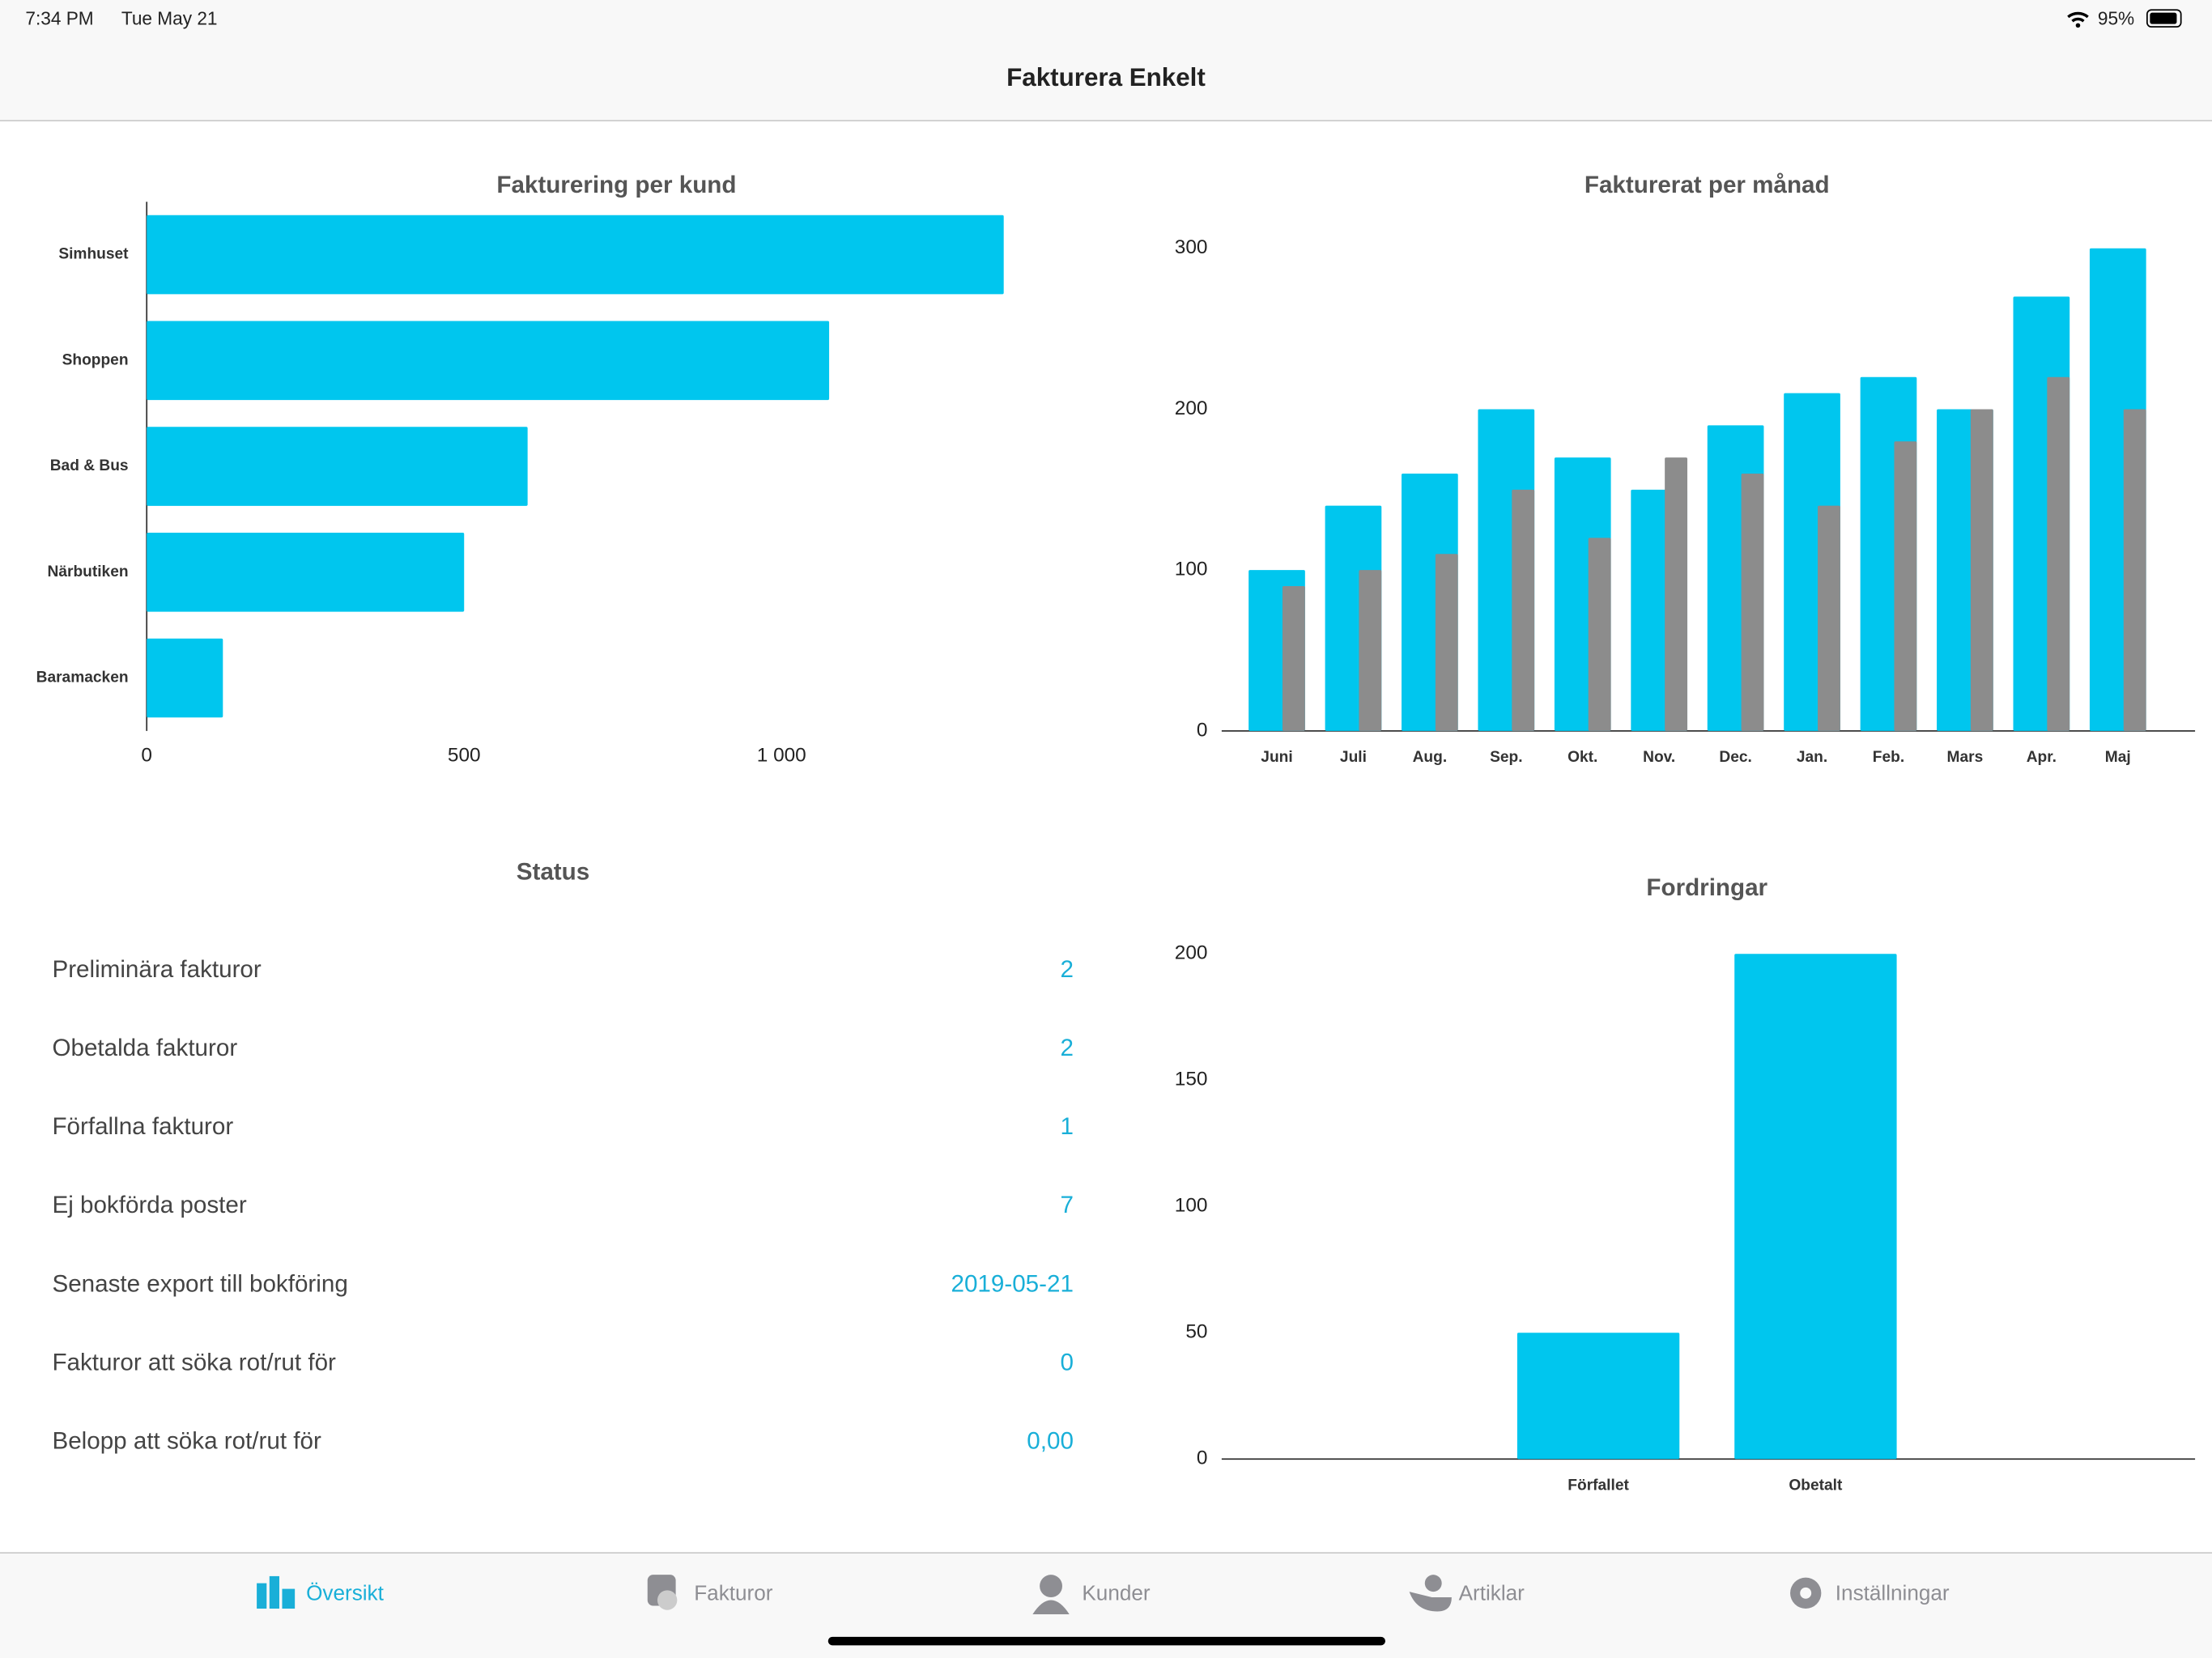 Image resolution: width=2212 pixels, height=1658 pixels. Describe the element at coordinates (2116, 17) in the screenshot. I see `battery-level: 95%` at that location.